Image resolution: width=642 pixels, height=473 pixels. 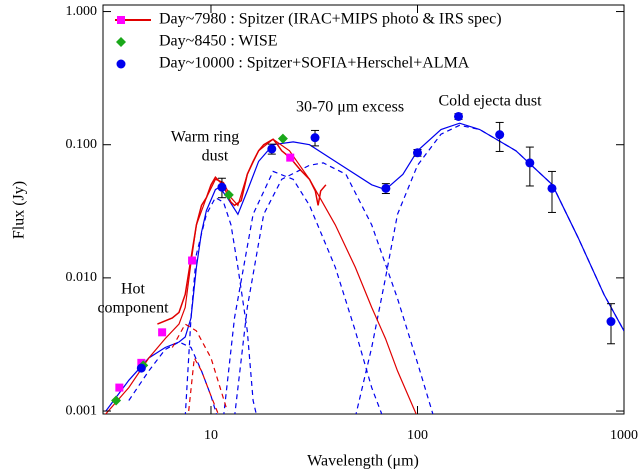 What do you see at coordinates (19, 210) in the screenshot?
I see `y-axis-label: Flux (Jy)` at bounding box center [19, 210].